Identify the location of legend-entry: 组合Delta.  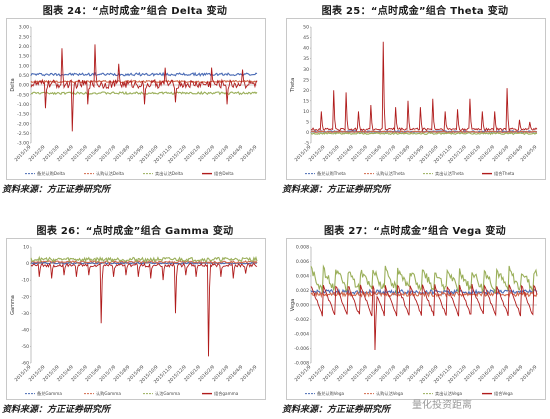
(224, 173).